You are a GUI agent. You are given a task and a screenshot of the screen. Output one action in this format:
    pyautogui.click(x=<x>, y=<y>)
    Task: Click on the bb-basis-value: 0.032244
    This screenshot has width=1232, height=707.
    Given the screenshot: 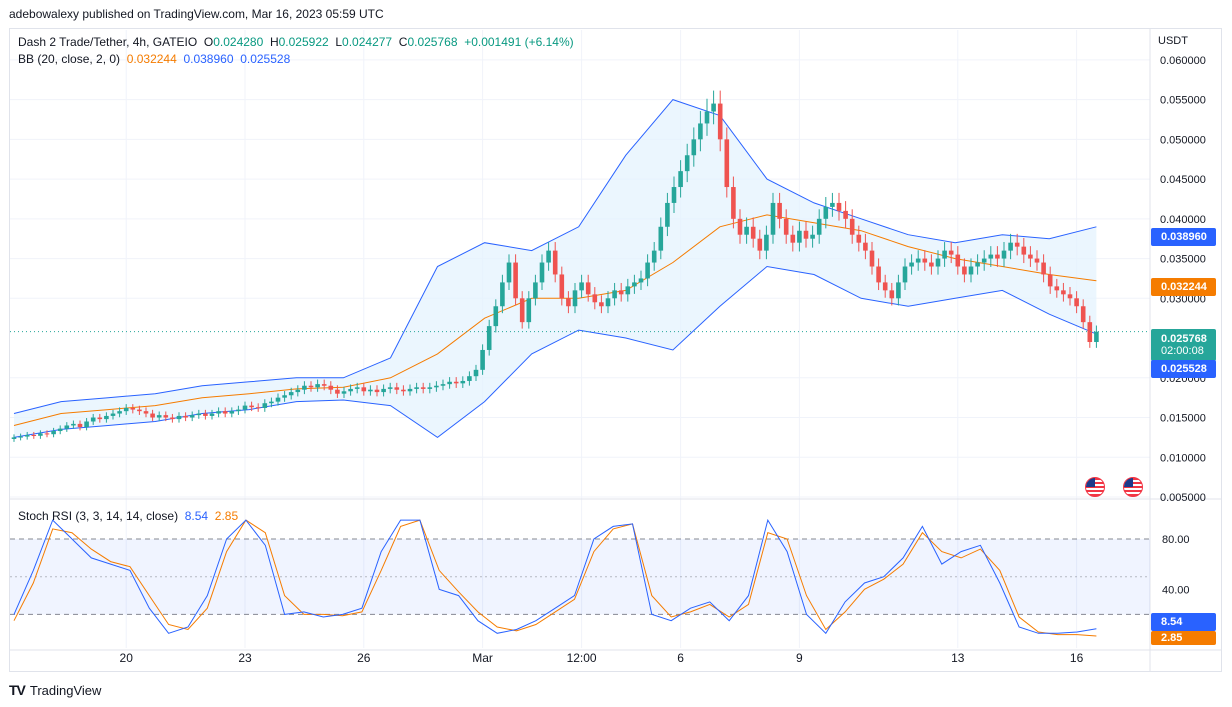 What is the action you would take?
    pyautogui.click(x=151, y=59)
    